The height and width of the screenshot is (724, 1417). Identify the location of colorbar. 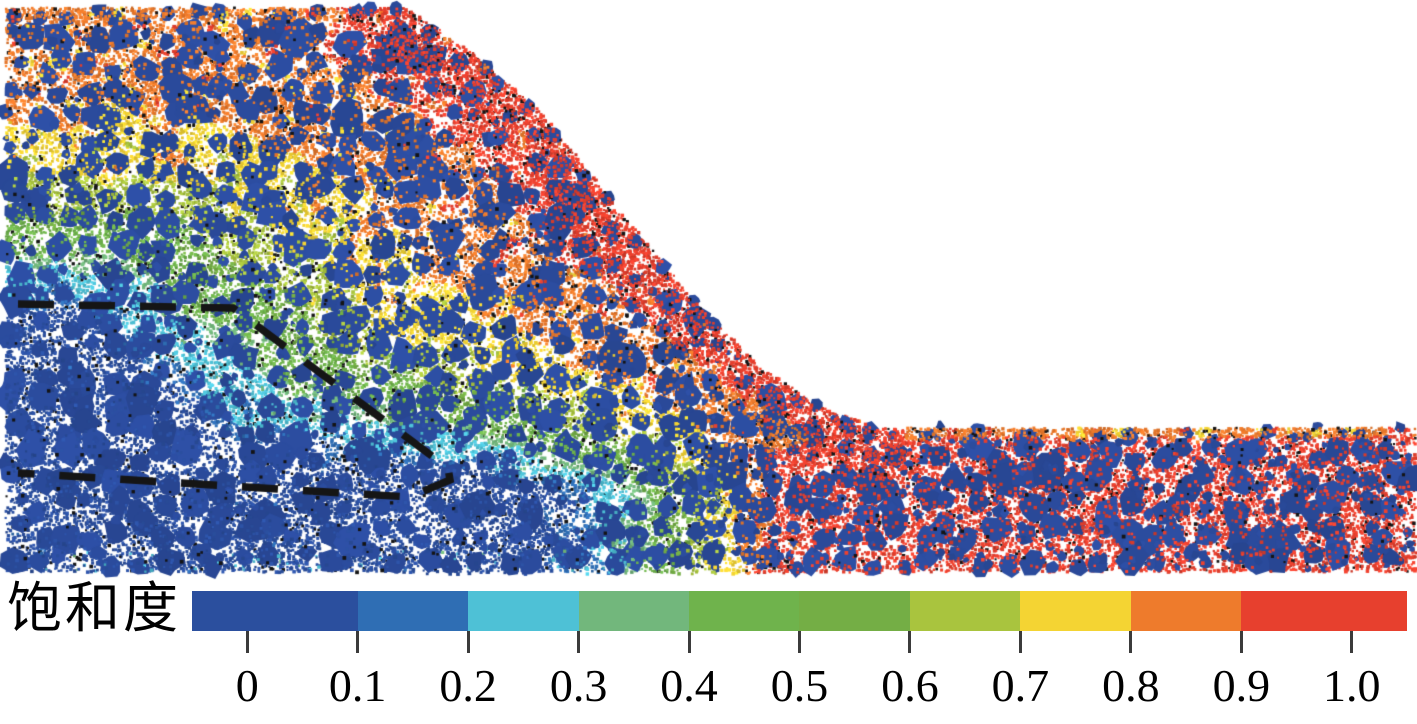
(799, 611).